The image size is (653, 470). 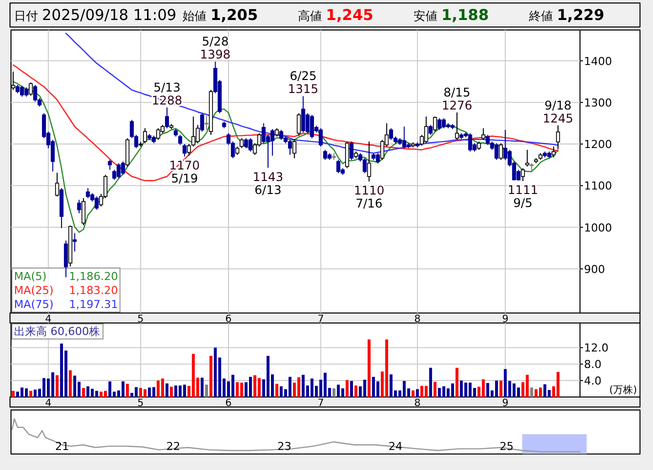 What do you see at coordinates (26, 16) in the screenshot?
I see `text: 日付` at bounding box center [26, 16].